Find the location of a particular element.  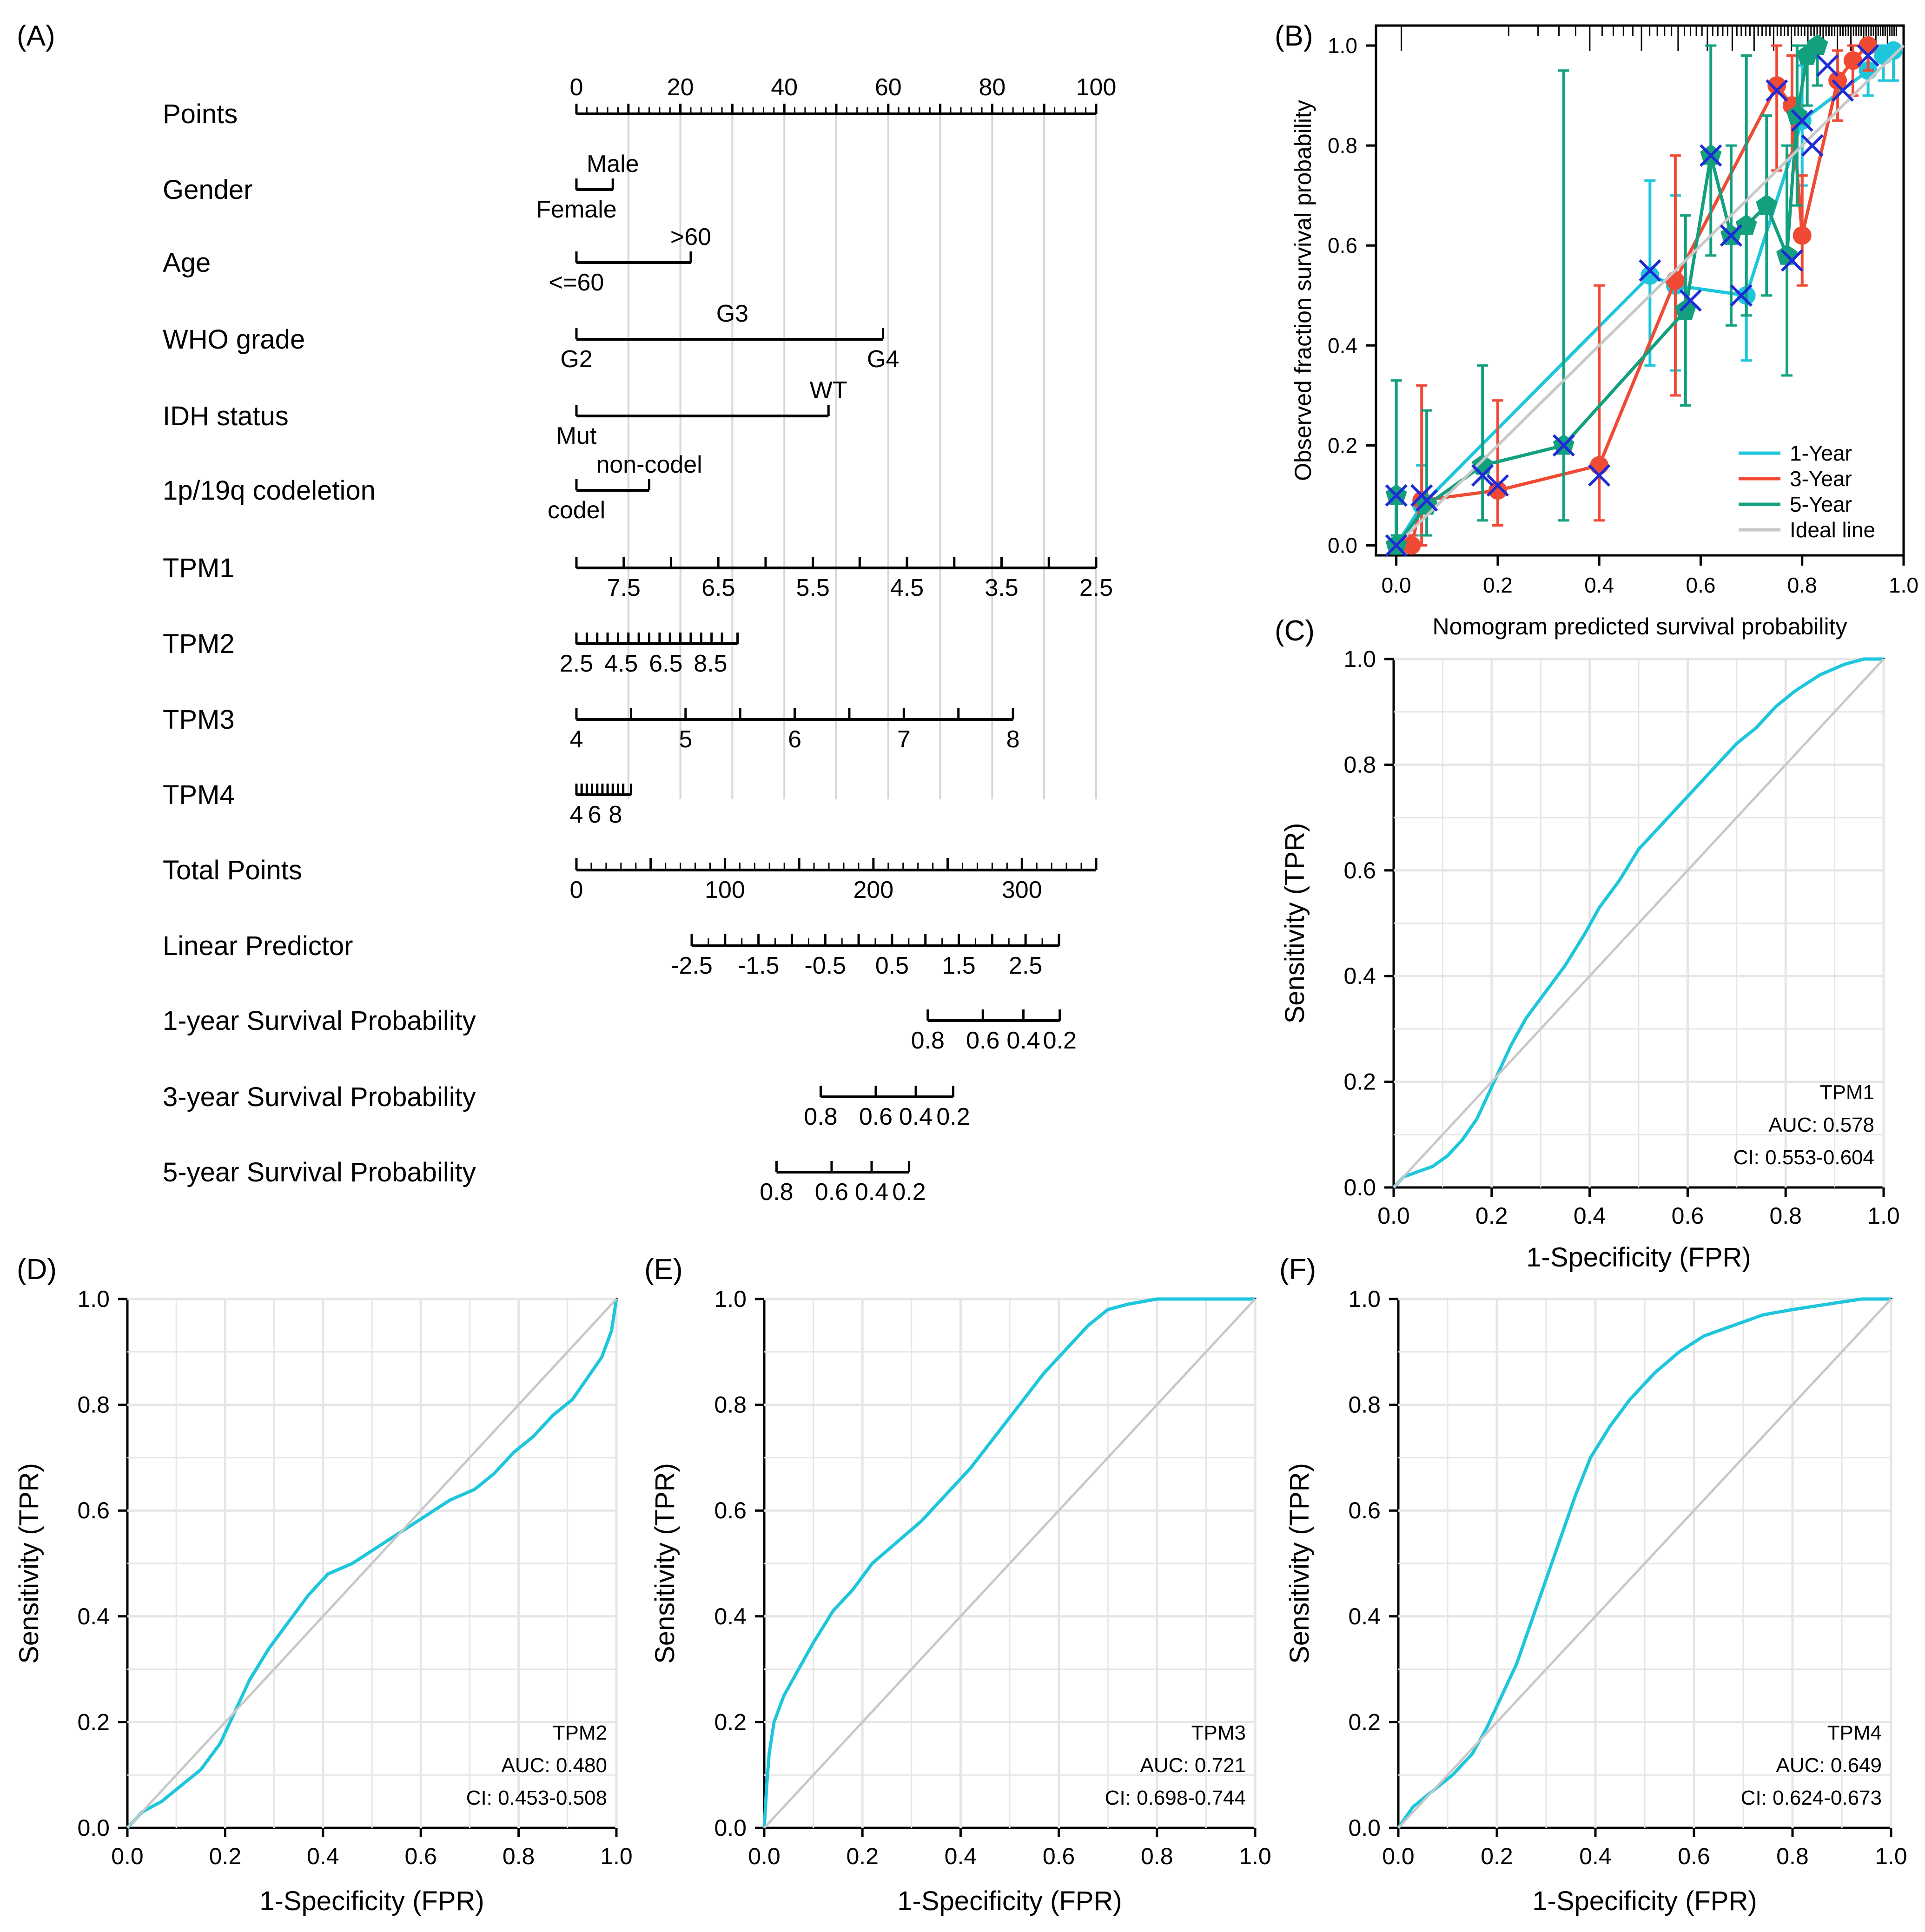

nomogram-row-label: TPM4 is located at coordinates (199, 795).